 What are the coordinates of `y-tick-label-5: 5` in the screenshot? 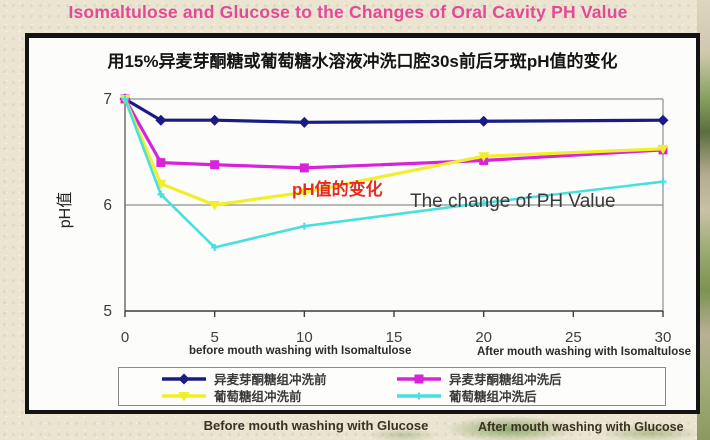 It's located at (107, 311).